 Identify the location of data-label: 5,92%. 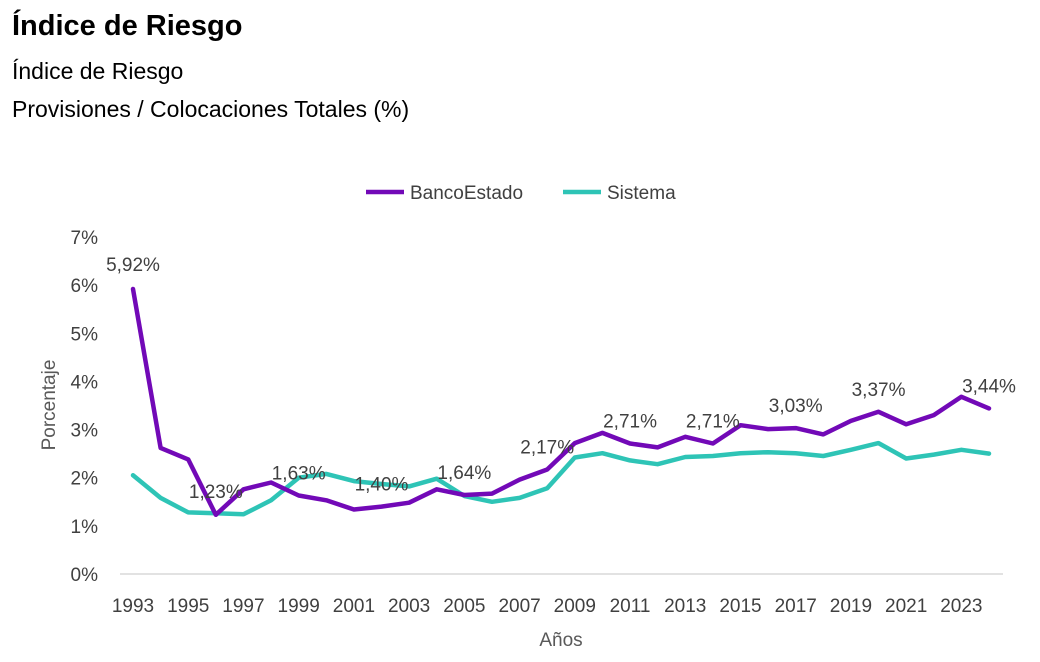
(133, 265).